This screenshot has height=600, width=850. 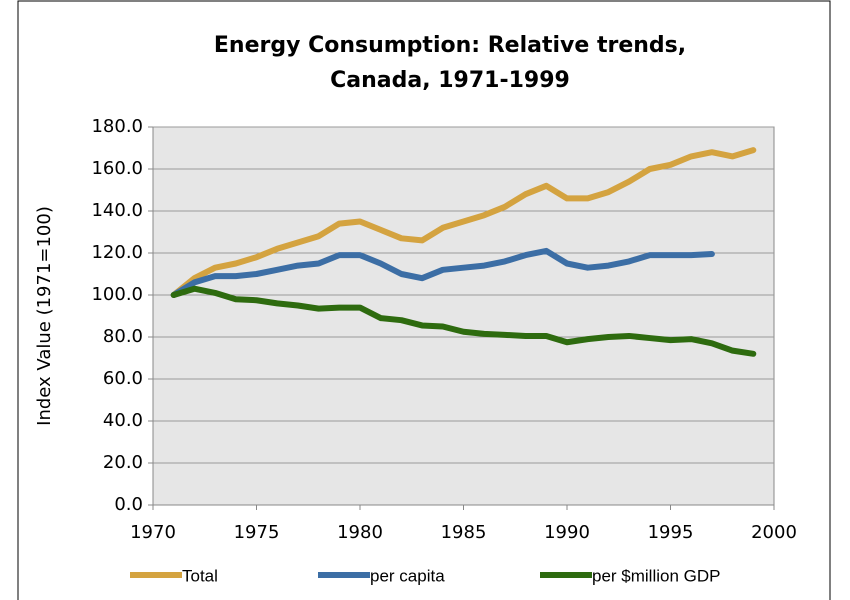 What do you see at coordinates (117, 210) in the screenshot?
I see `y-tick-label: 140.0` at bounding box center [117, 210].